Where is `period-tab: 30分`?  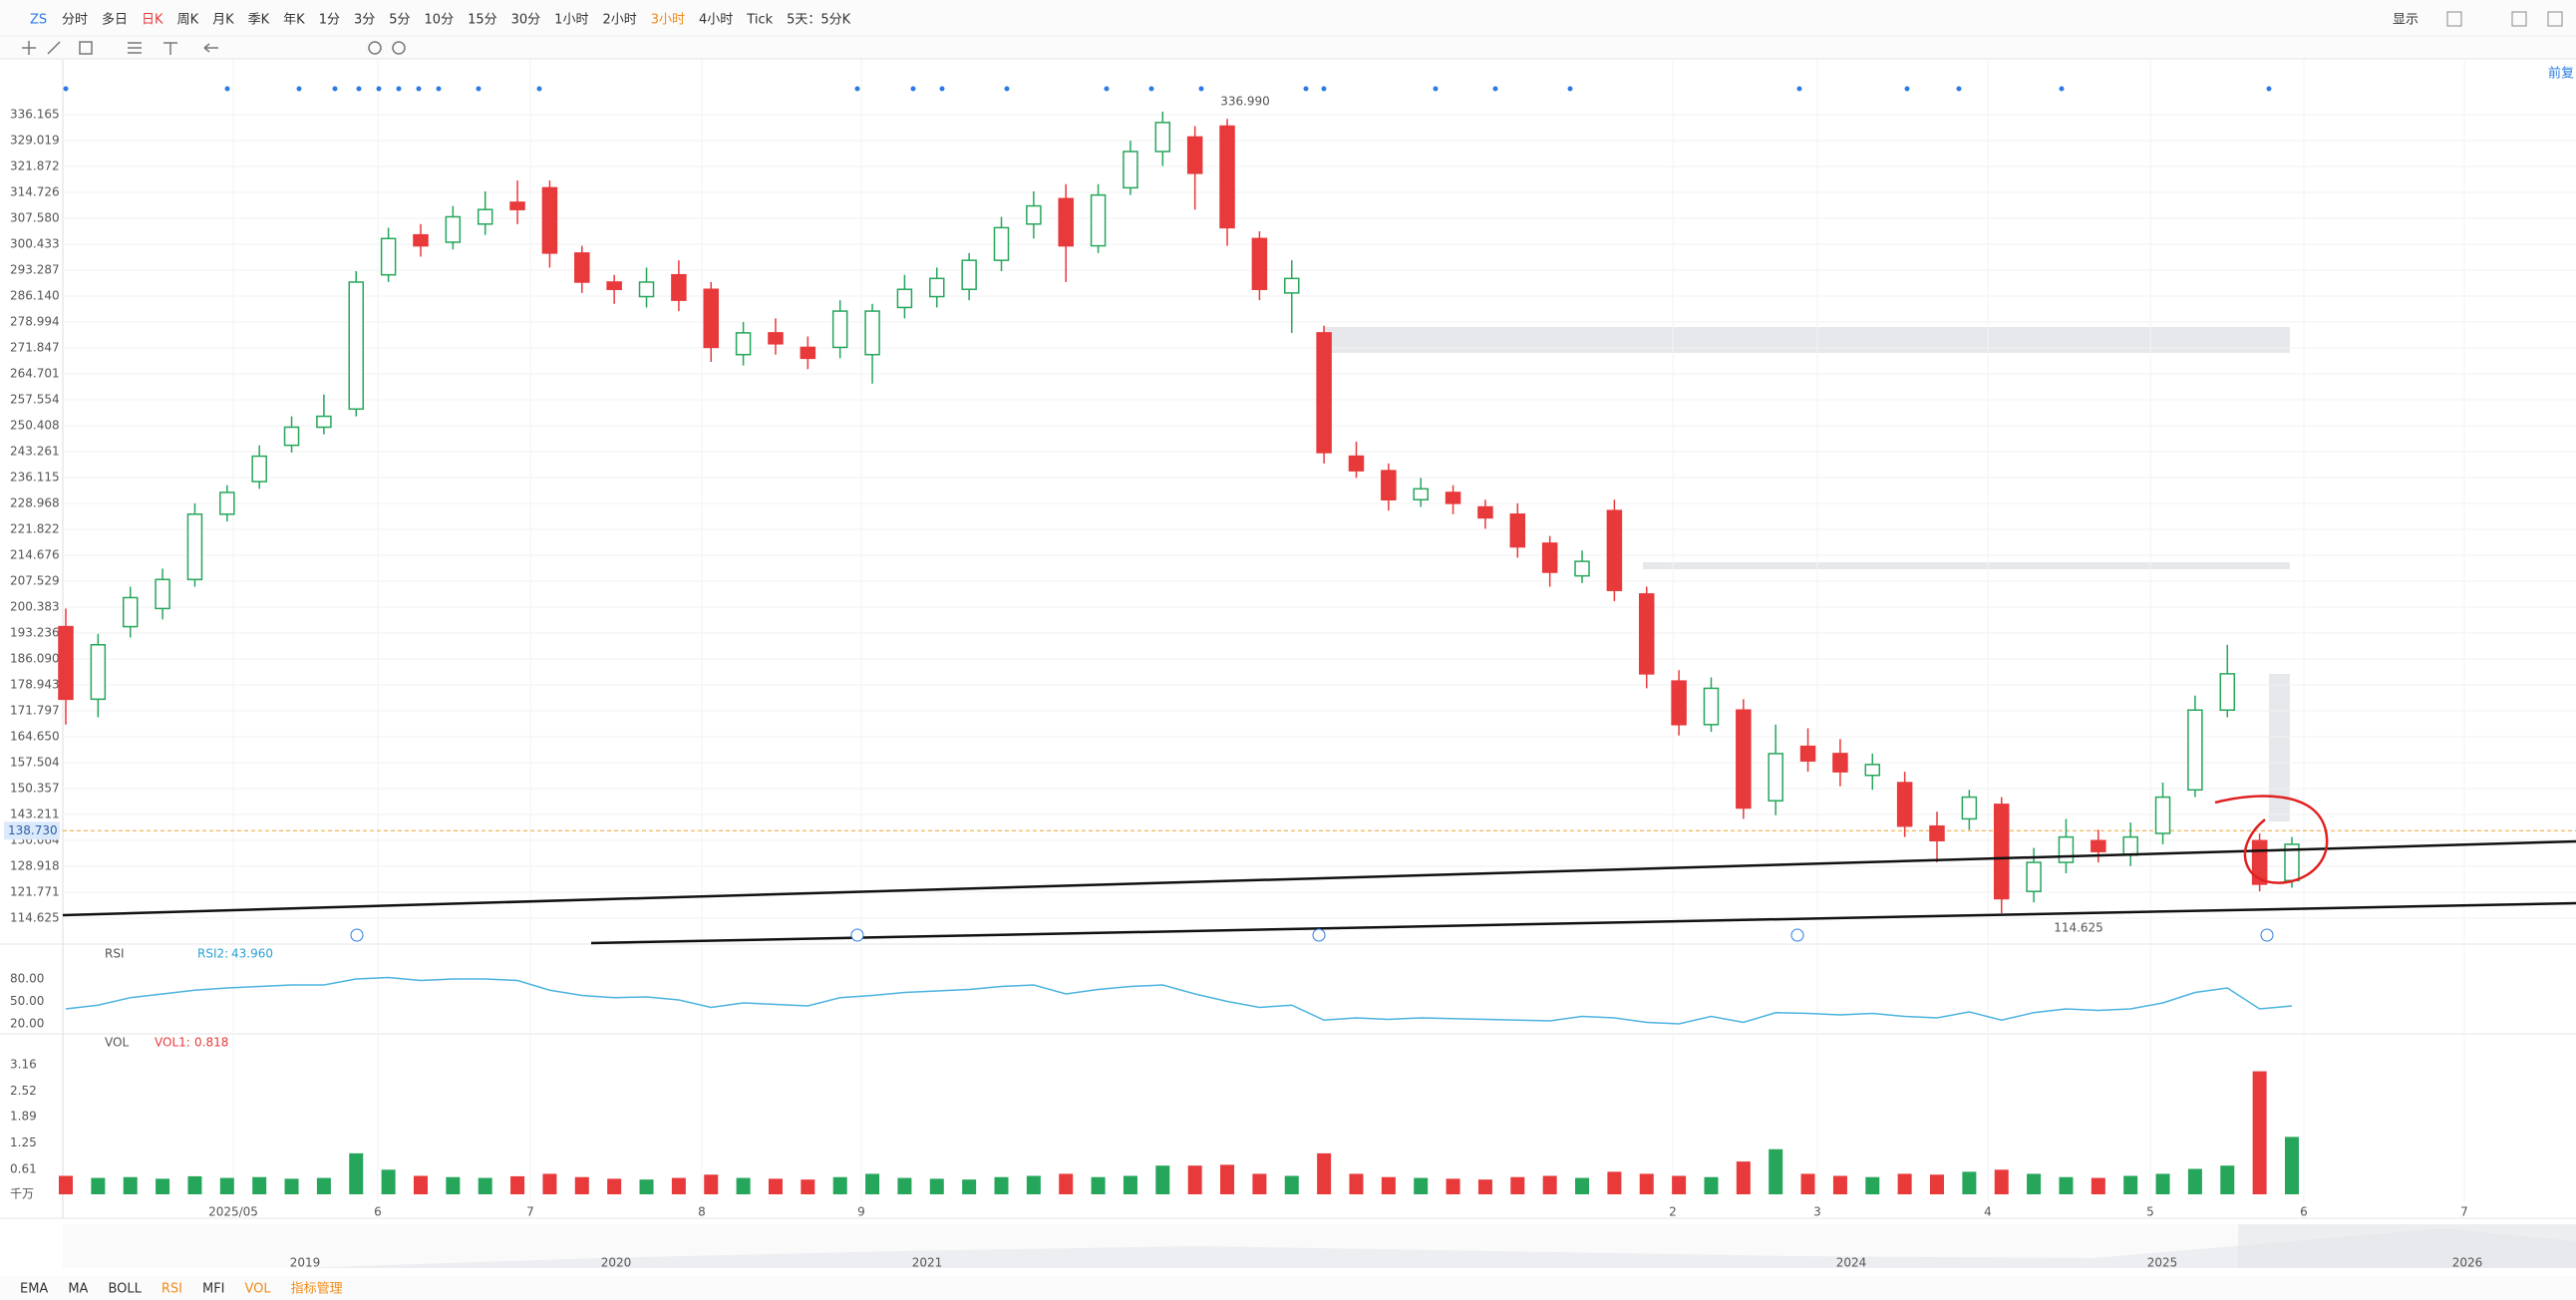 period-tab: 30分 is located at coordinates (526, 20).